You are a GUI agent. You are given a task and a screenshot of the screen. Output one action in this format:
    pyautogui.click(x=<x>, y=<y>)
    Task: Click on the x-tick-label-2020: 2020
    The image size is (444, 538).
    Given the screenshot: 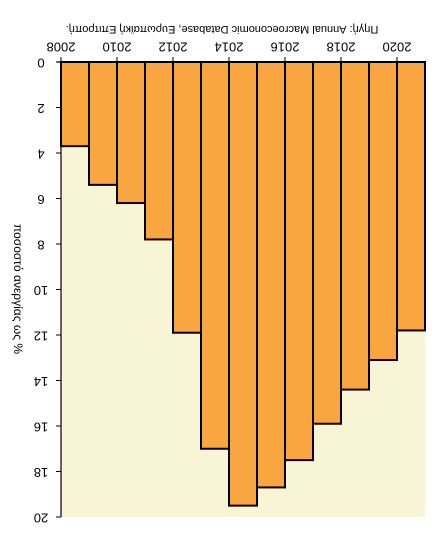 What is the action you would take?
    pyautogui.click(x=397, y=47)
    